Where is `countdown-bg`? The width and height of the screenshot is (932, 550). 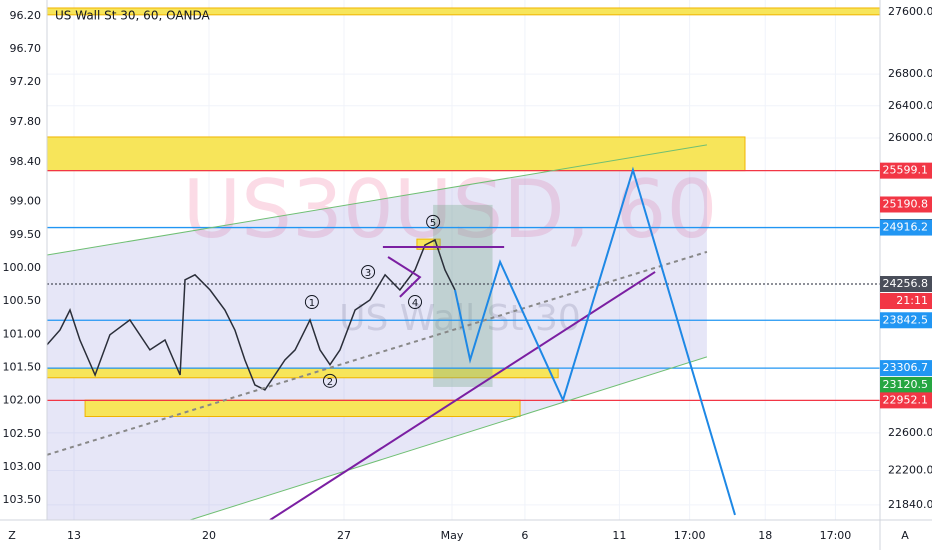 countdown-bg is located at coordinates (906, 301).